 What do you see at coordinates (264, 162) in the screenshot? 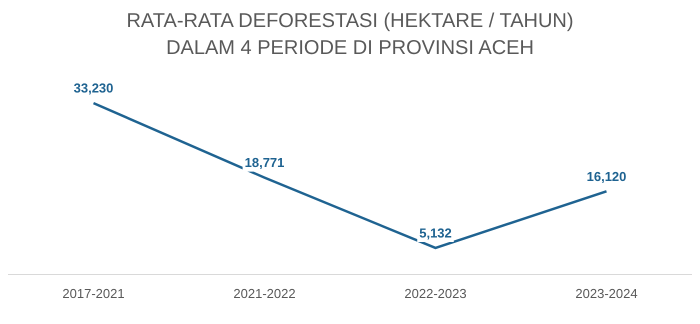
I see `data-label: 18,771` at bounding box center [264, 162].